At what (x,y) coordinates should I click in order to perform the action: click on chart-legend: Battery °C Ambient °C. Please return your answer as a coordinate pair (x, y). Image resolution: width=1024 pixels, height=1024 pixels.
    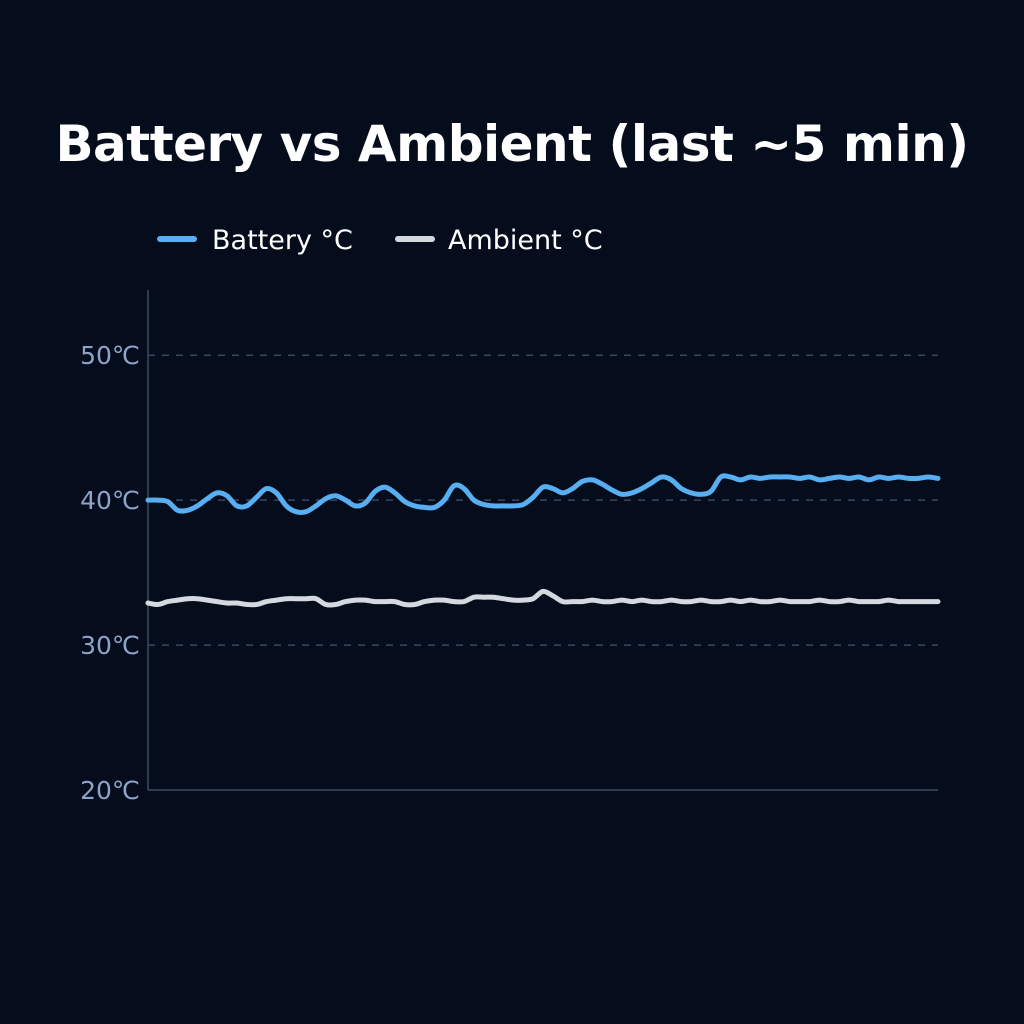
    Looking at the image, I should click on (380, 240).